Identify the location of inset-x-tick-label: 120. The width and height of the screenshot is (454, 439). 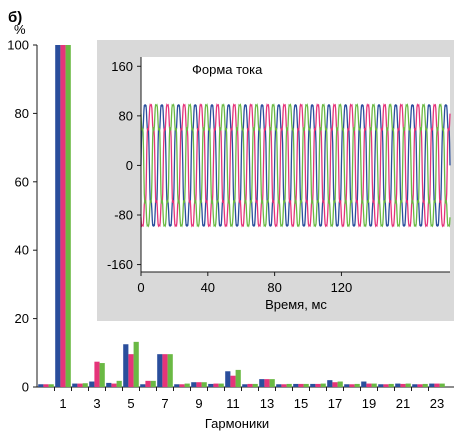
(342, 287).